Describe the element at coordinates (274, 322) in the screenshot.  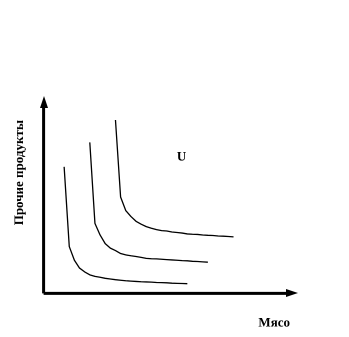
I see `x-axis-title: Мясо` at that location.